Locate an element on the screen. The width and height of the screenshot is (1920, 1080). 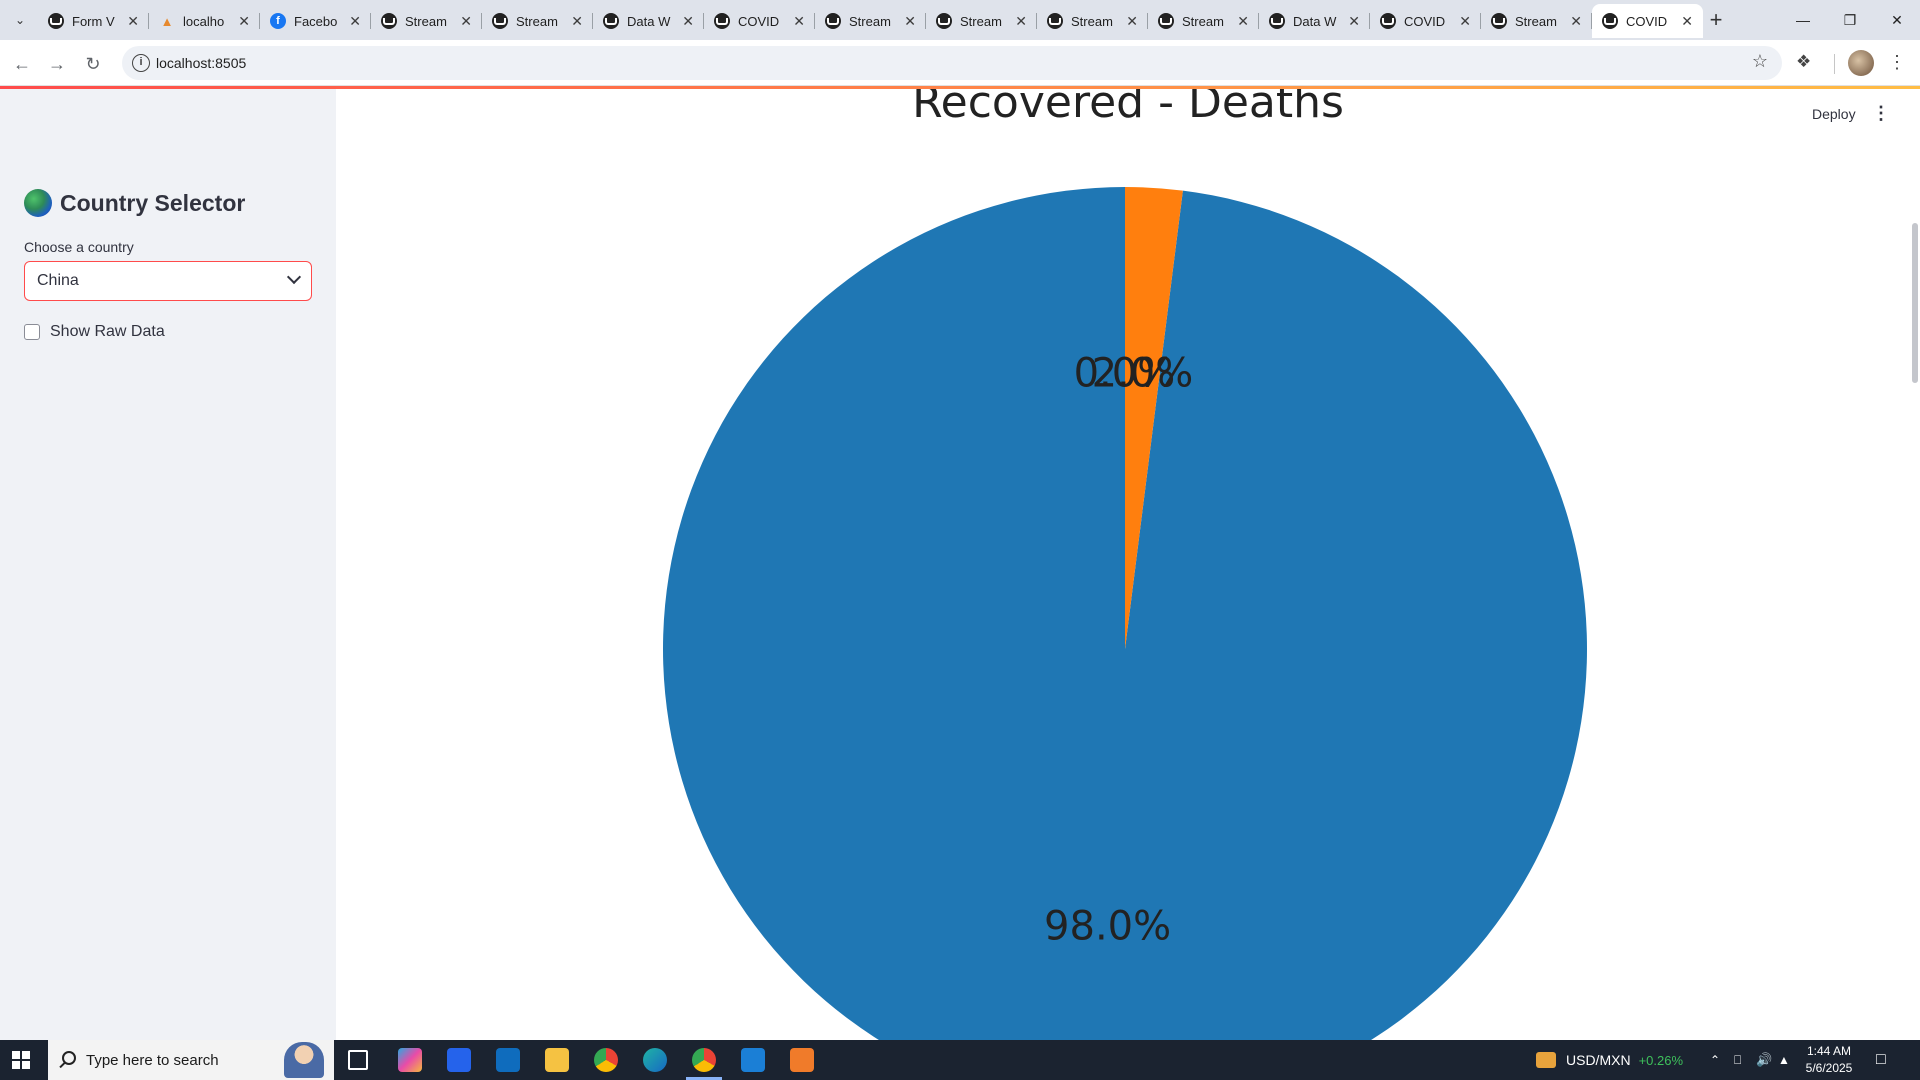
address-bar: i localhost:8505 ☆ is located at coordinates (952, 63).